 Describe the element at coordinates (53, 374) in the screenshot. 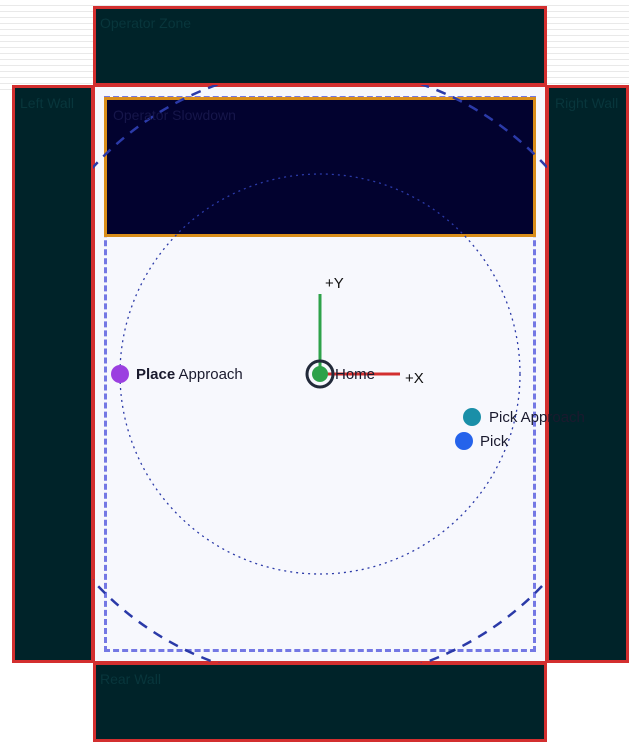

I see `left-wall` at that location.